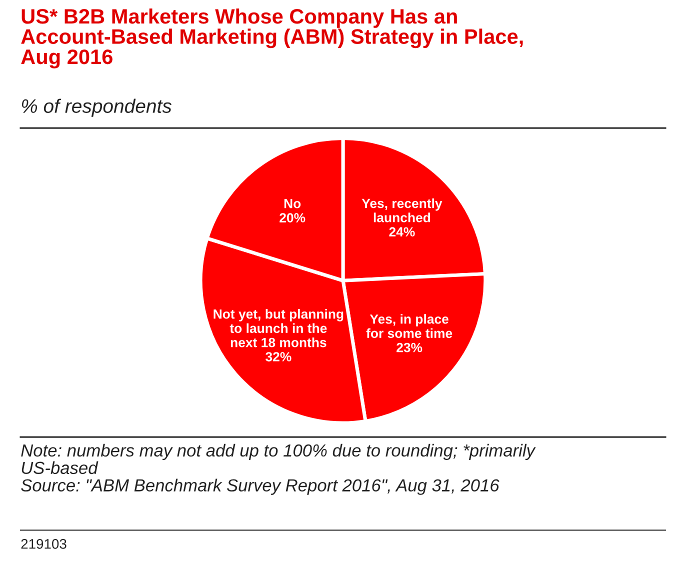 This screenshot has height=564, width=686. I want to click on slice-label: Yes, recently launched, so click(402, 210).